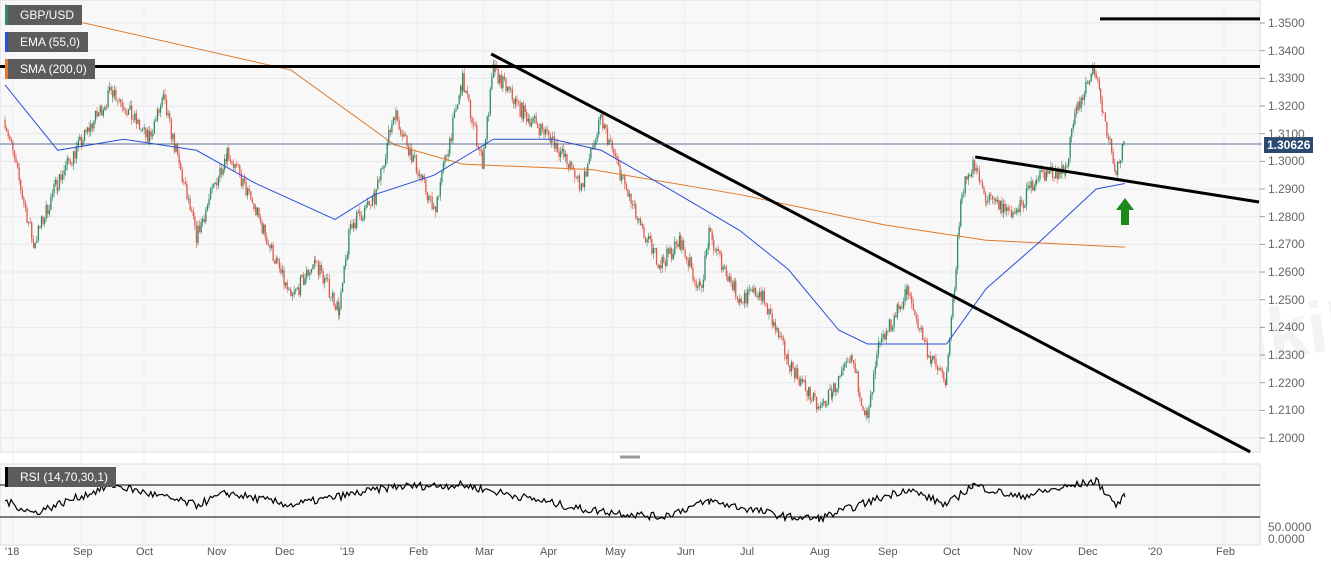 The image size is (1331, 566). What do you see at coordinates (1286, 161) in the screenshot?
I see `y-tick-label: 1.3000` at bounding box center [1286, 161].